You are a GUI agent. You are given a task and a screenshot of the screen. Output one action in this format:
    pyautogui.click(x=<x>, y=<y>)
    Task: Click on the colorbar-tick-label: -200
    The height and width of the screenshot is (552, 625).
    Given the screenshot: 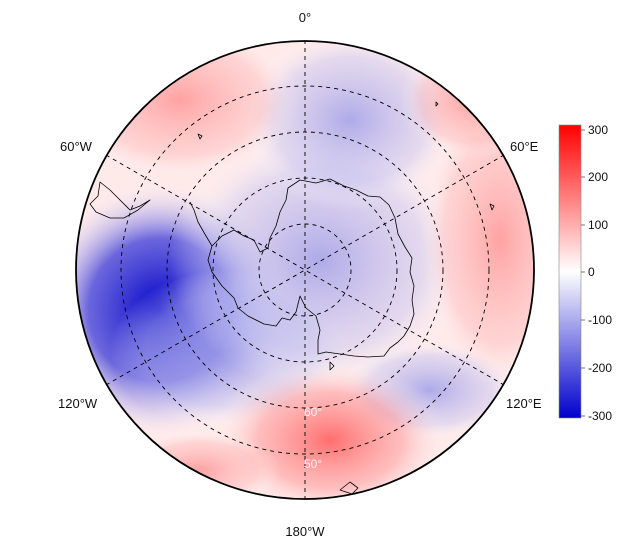 What is the action you would take?
    pyautogui.click(x=600, y=368)
    